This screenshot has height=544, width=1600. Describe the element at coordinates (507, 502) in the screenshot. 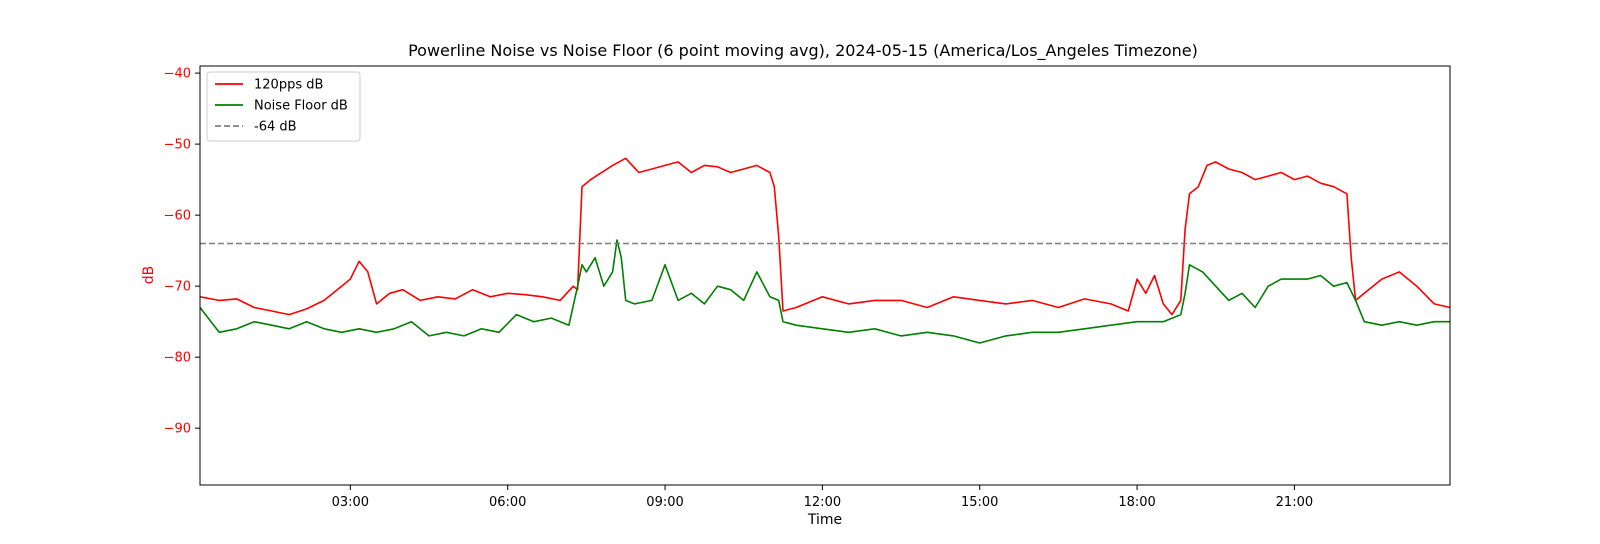

I see `x-tick-label: 06:00` at that location.